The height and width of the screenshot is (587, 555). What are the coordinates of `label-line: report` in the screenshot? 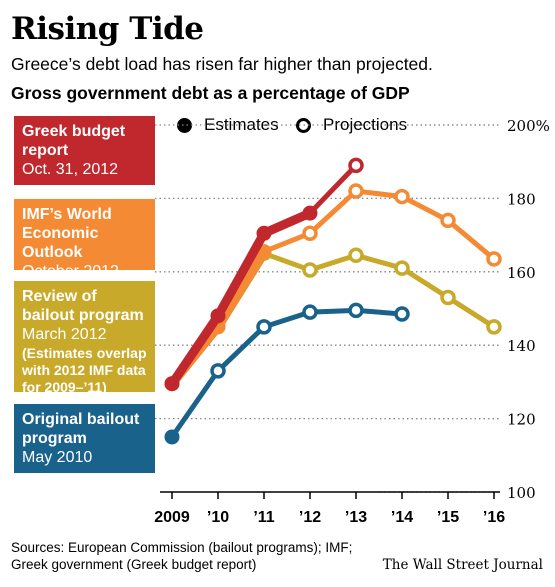 It's located at (45, 150).